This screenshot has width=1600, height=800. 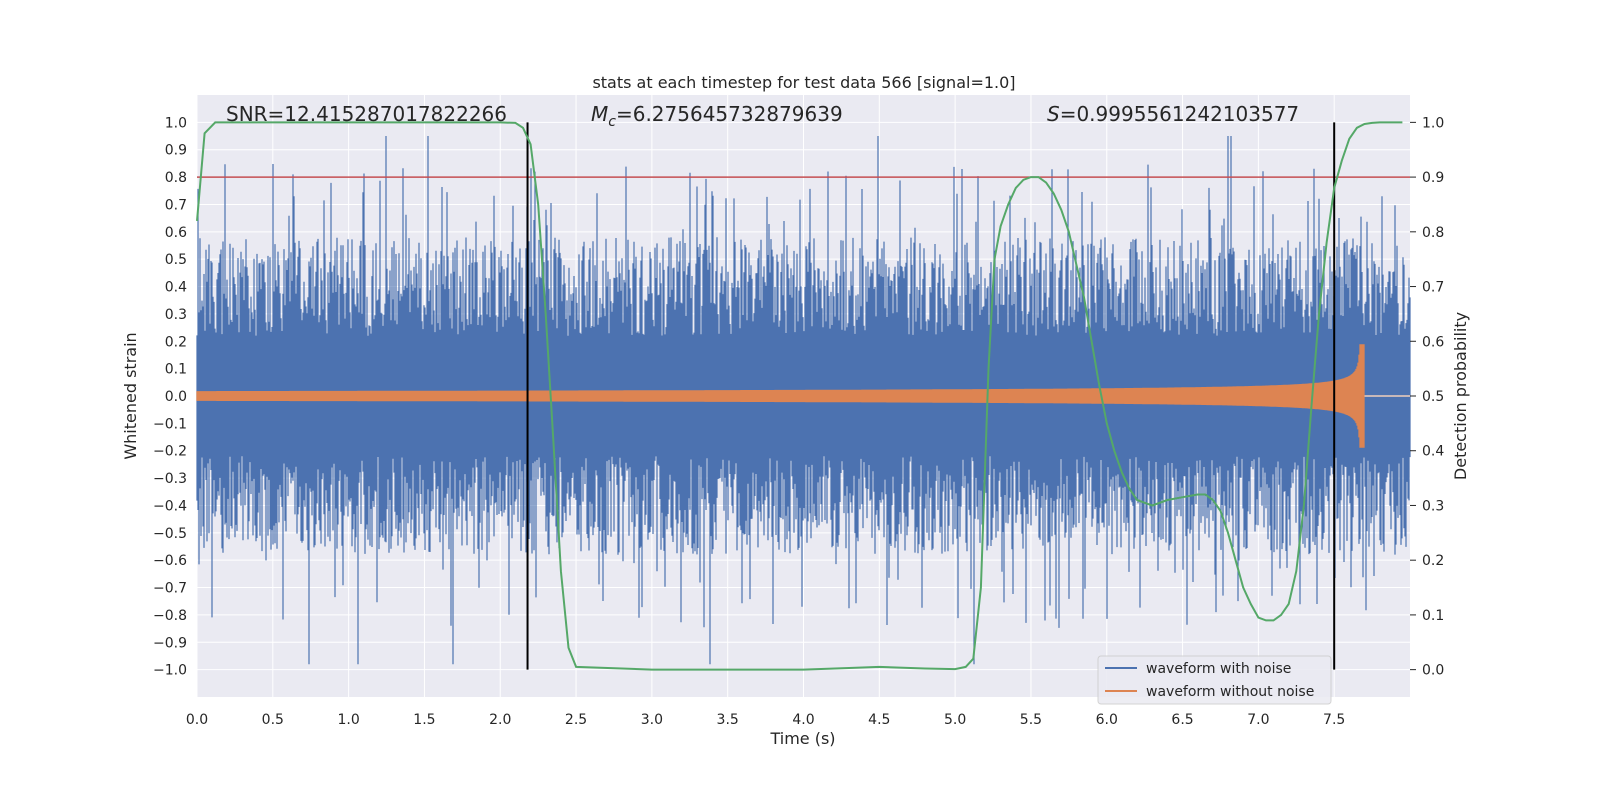 What do you see at coordinates (176, 397) in the screenshot?
I see `left-y-tick-label: 0.0` at bounding box center [176, 397].